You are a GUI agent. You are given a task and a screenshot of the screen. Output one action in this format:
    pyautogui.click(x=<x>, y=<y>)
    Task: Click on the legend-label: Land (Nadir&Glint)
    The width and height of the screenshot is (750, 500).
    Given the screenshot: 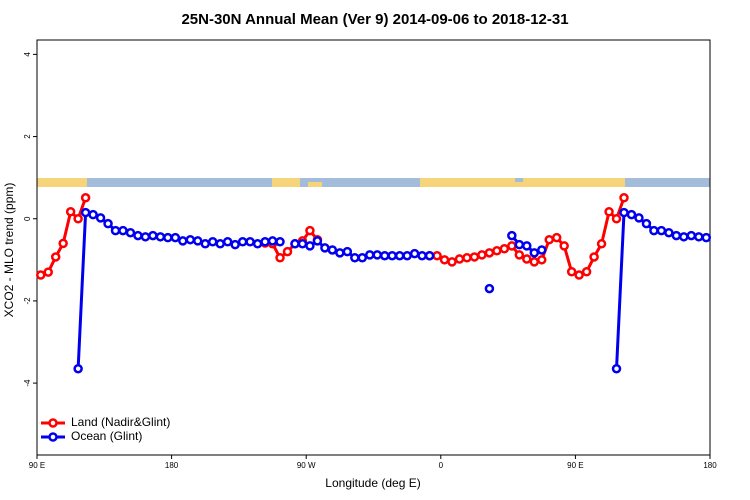 What is the action you would take?
    pyautogui.click(x=120, y=422)
    